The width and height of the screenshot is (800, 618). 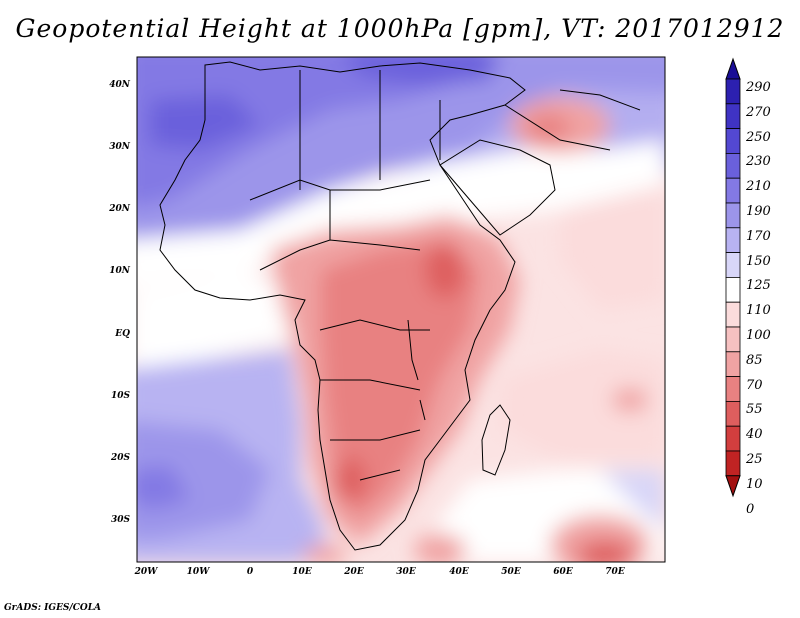 What do you see at coordinates (615, 572) in the screenshot?
I see `lon-label: 70E` at bounding box center [615, 572].